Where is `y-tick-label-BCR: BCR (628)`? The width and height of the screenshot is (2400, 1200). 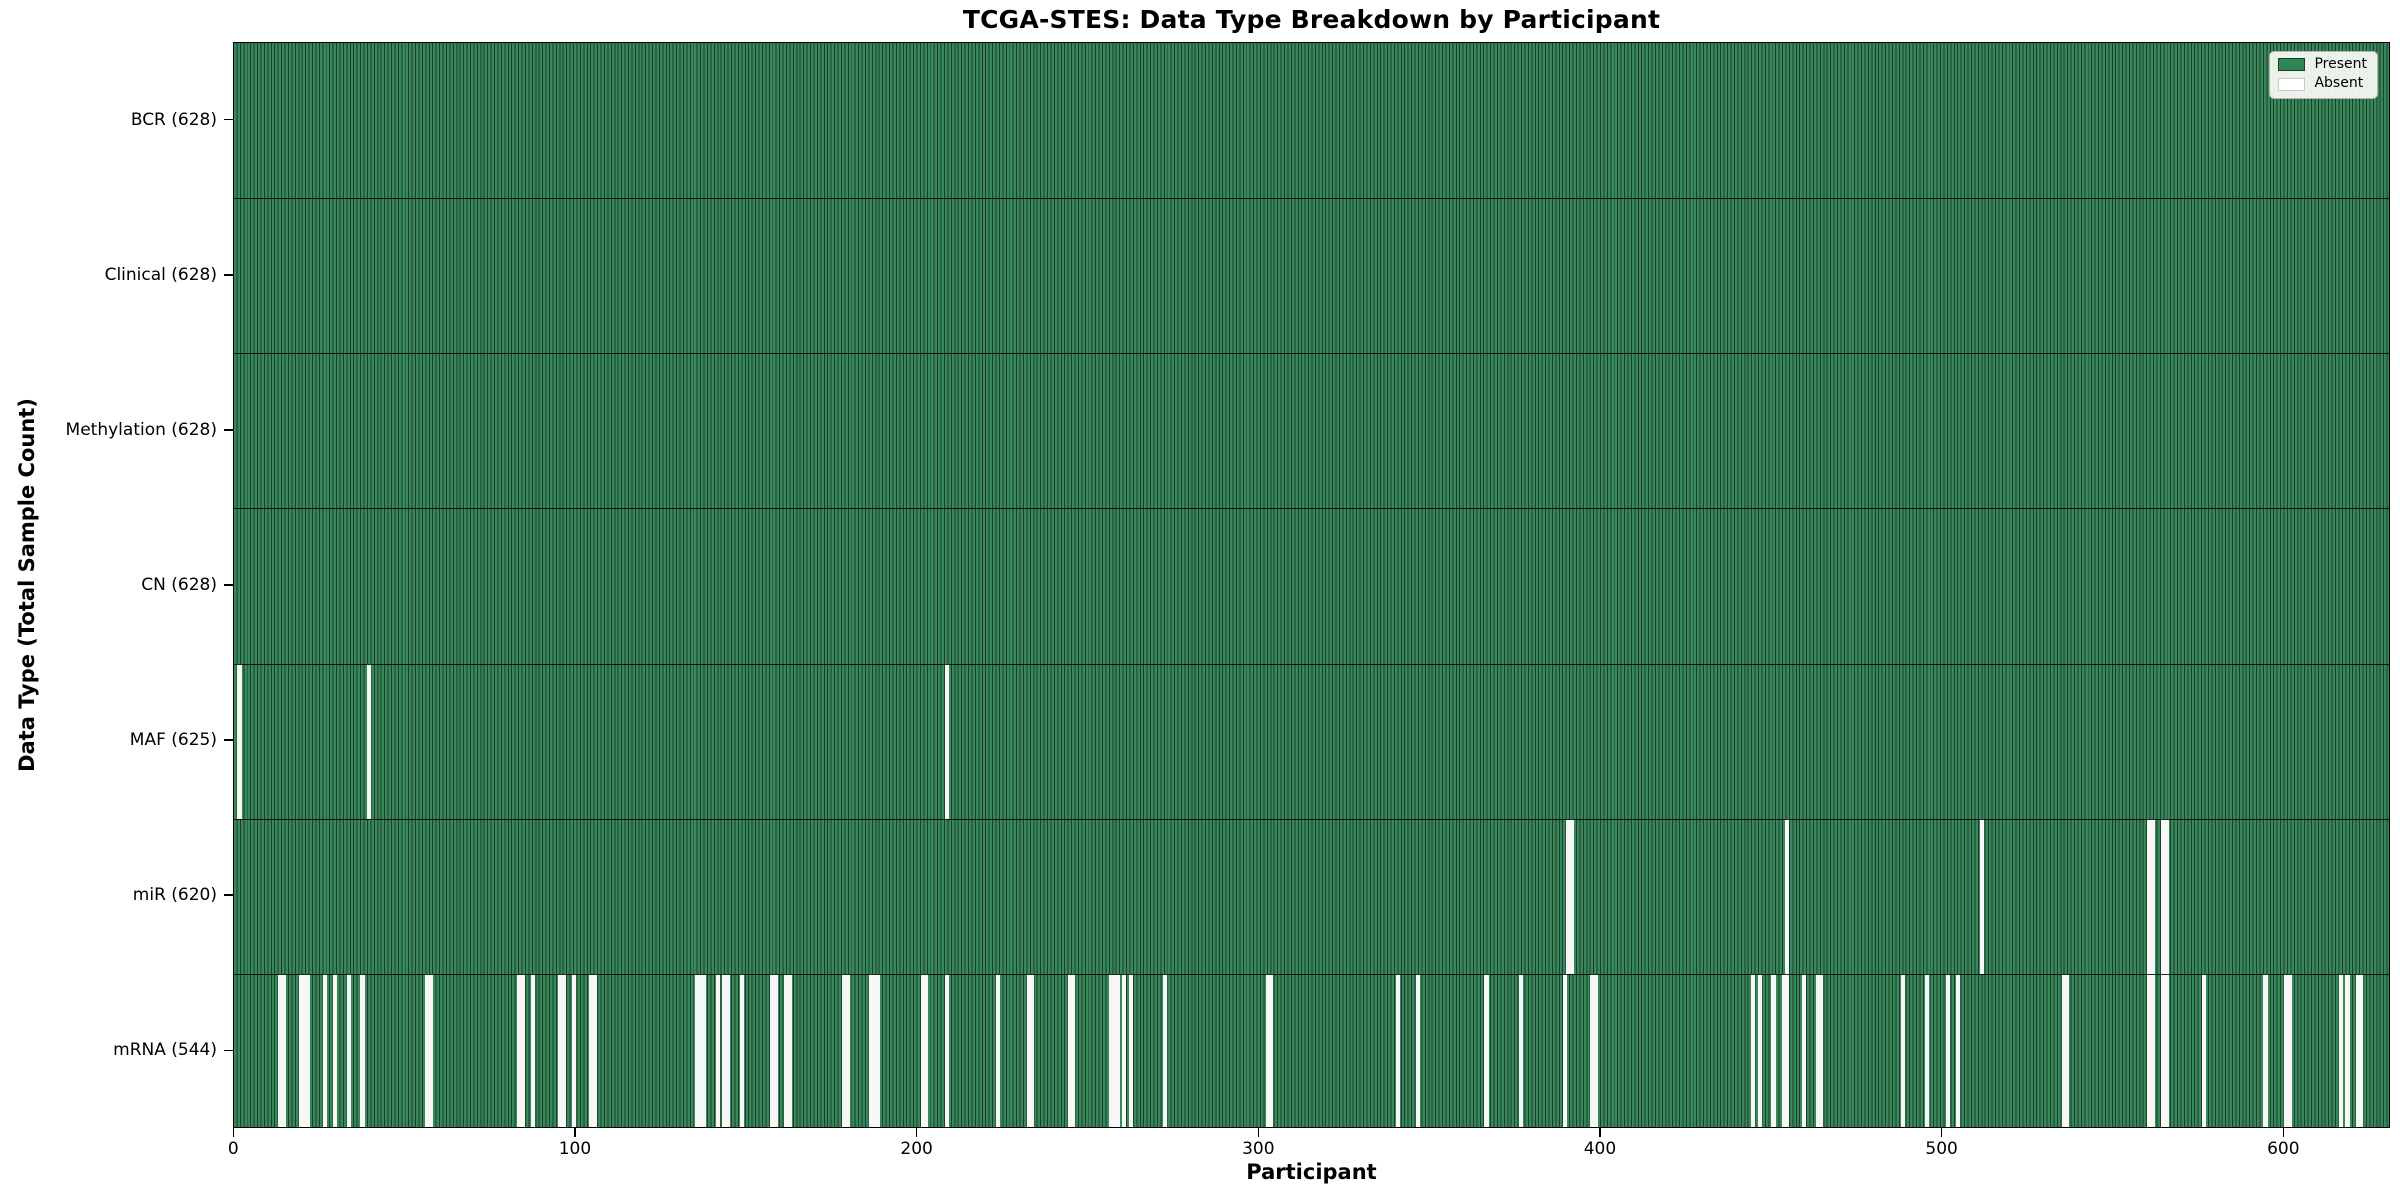
y-tick-label-BCR: BCR (628) is located at coordinates (173, 119).